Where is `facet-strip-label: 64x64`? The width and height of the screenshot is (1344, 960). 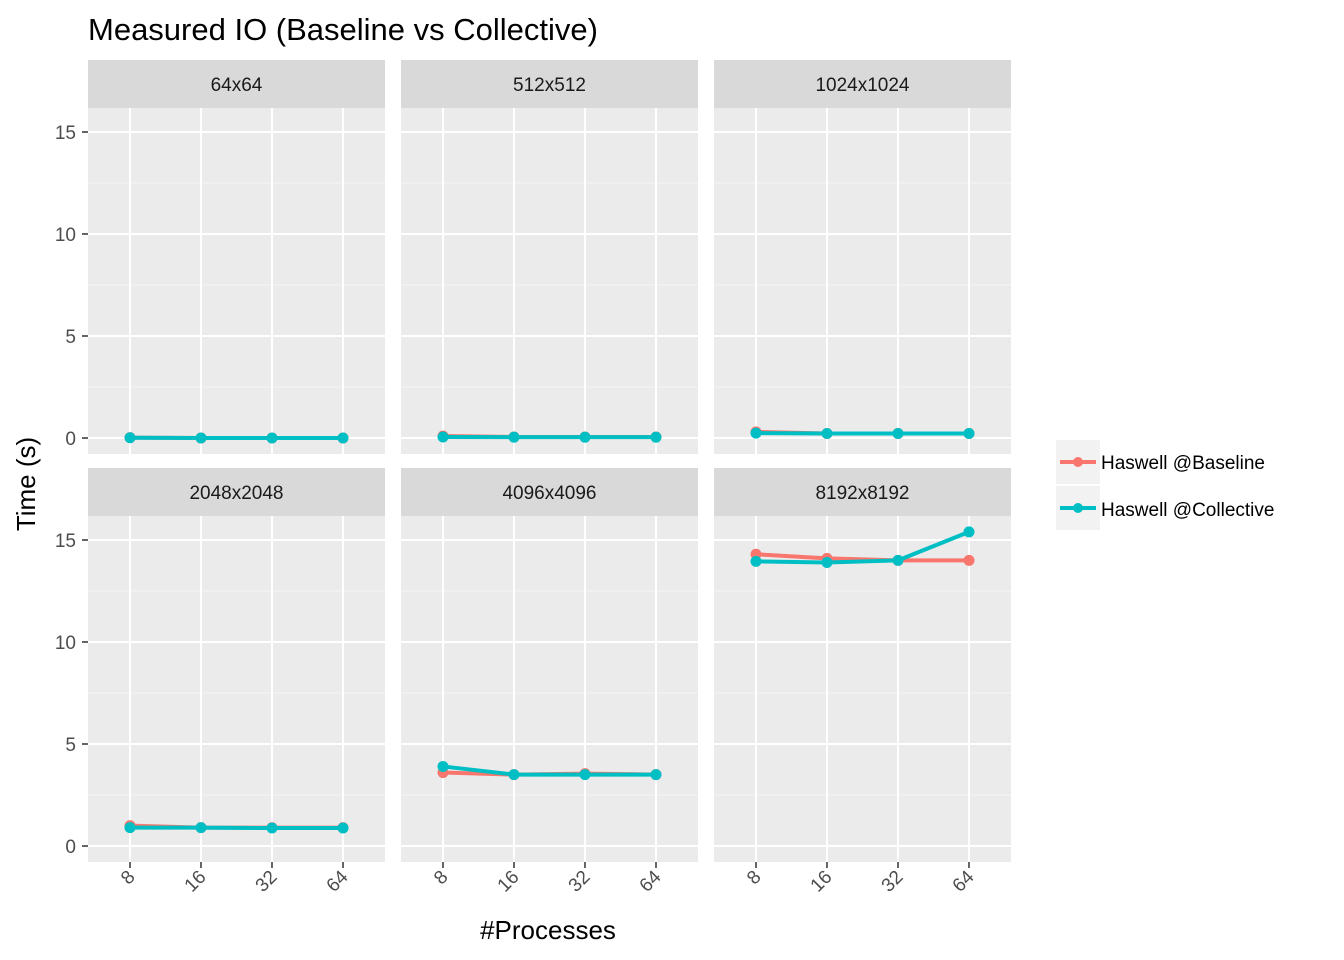 facet-strip-label: 64x64 is located at coordinates (237, 85).